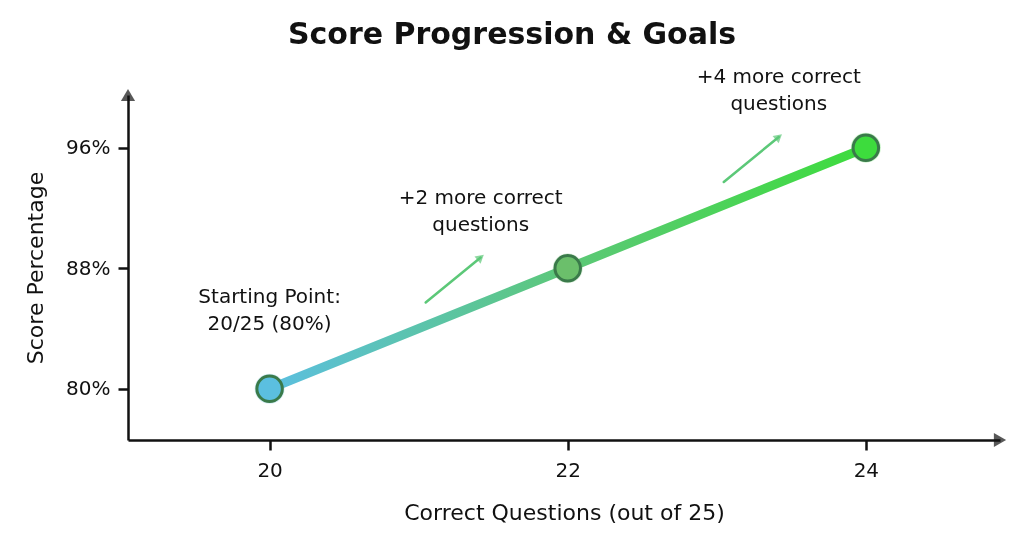 This screenshot has width=1024, height=559. Describe the element at coordinates (778, 89) in the screenshot. I see `annotation: +4 more correct questions` at that location.